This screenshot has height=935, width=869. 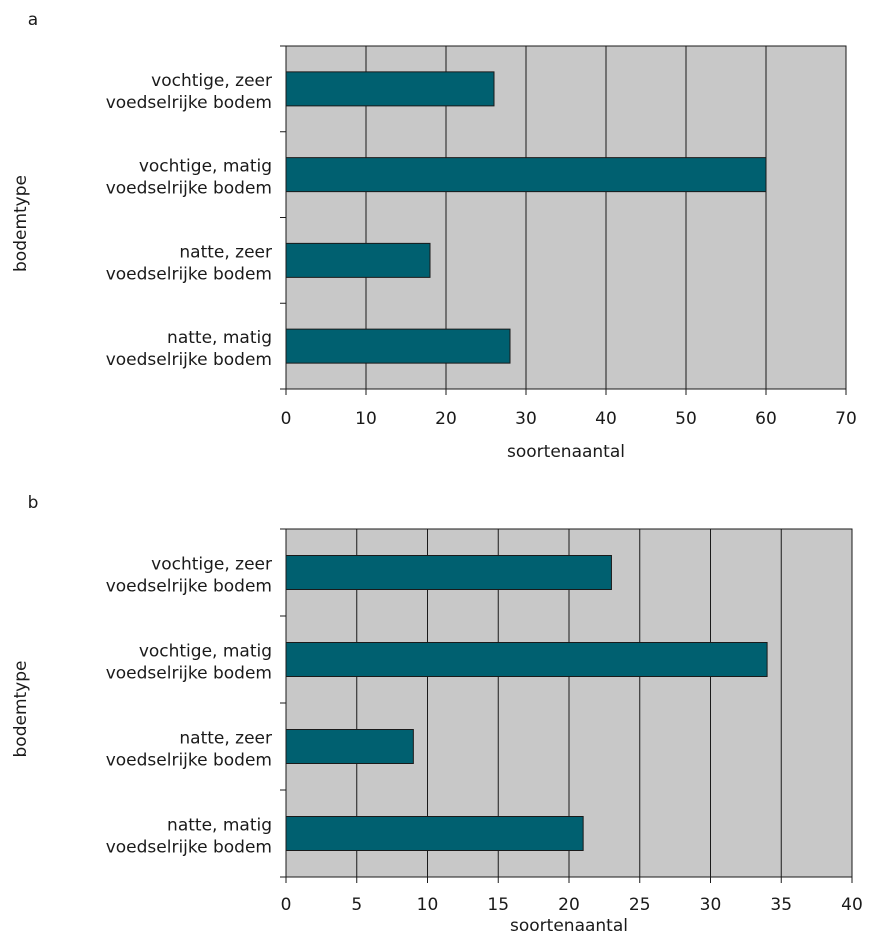 What do you see at coordinates (640, 905) in the screenshot?
I see `chart-b-x-tick-label-5: 25` at bounding box center [640, 905].